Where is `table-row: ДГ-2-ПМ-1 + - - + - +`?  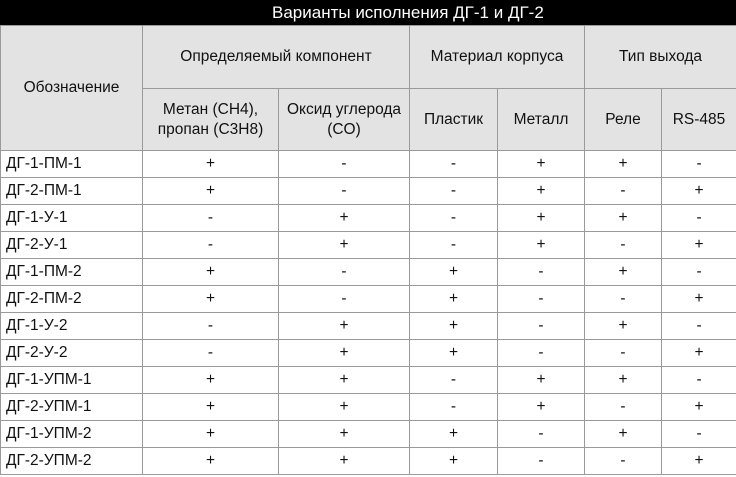 table-row: ДГ-2-ПМ-1 + - - + - + is located at coordinates (368, 191).